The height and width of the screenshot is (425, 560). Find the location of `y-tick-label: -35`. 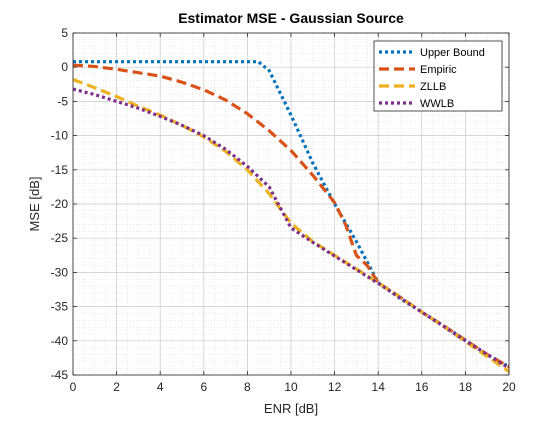

y-tick-label: -35 is located at coordinates (60, 307).